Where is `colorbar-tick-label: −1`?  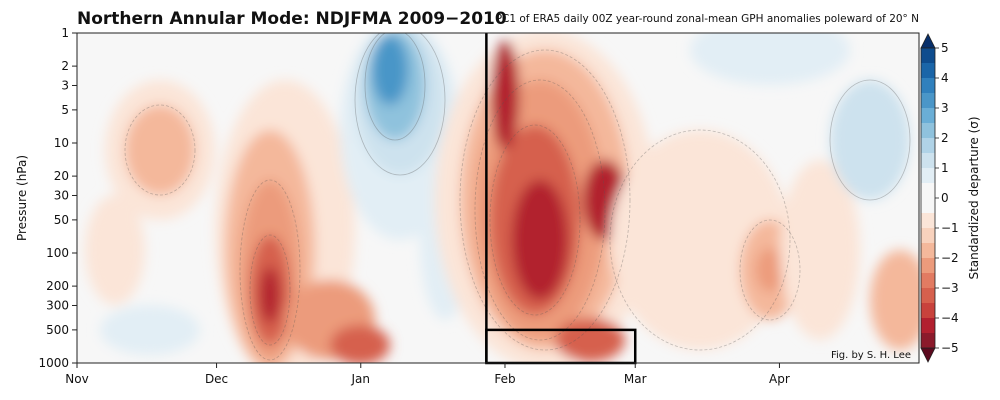 colorbar-tick-label: −1 is located at coordinates (950, 228).